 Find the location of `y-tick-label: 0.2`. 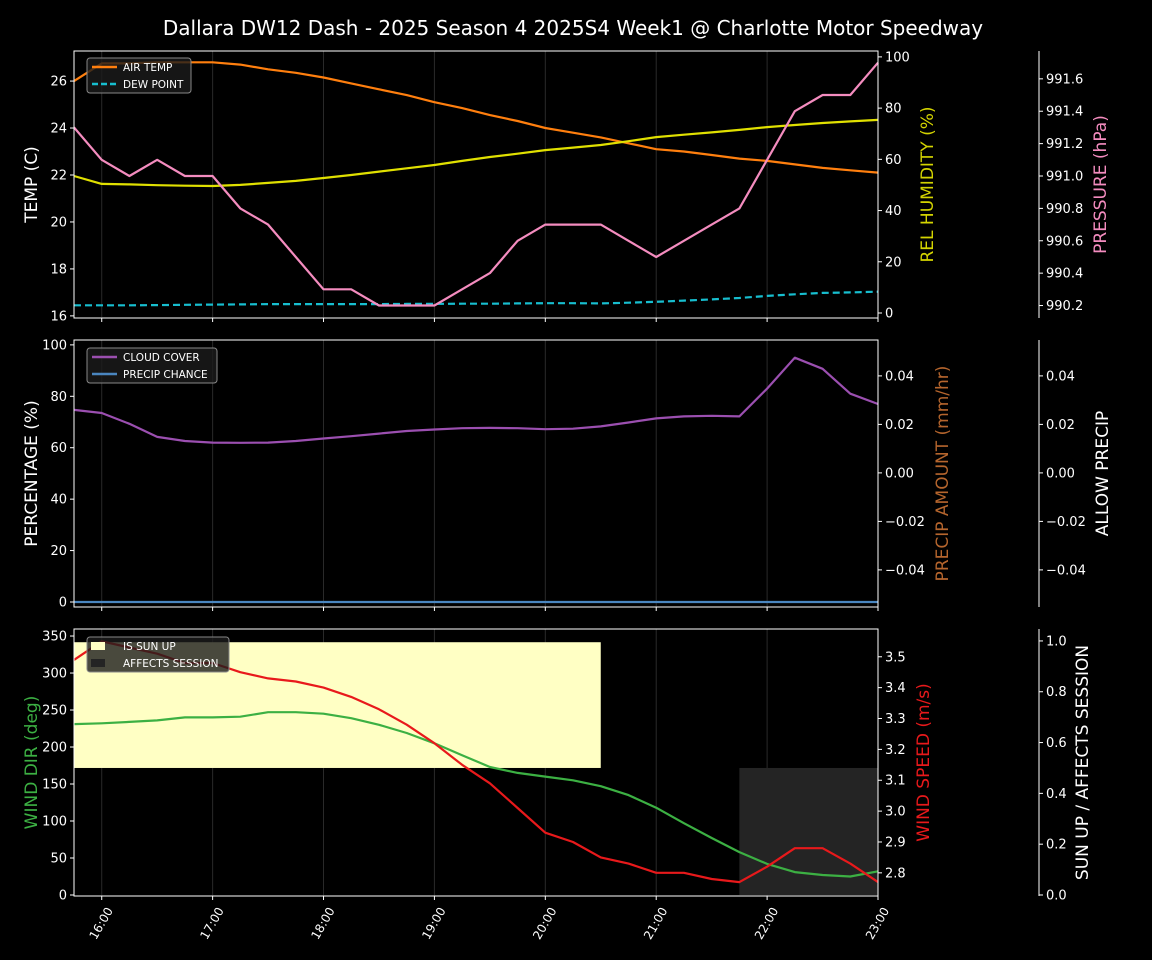

y-tick-label: 0.2 is located at coordinates (1056, 845).